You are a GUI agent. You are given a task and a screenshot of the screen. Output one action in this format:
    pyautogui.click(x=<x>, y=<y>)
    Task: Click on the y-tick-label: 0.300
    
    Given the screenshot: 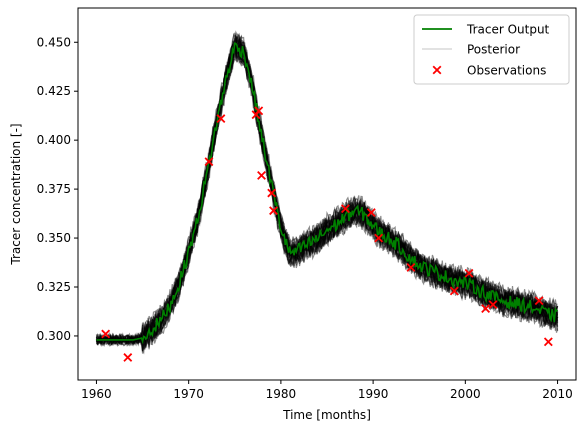 What is the action you would take?
    pyautogui.click(x=54, y=336)
    